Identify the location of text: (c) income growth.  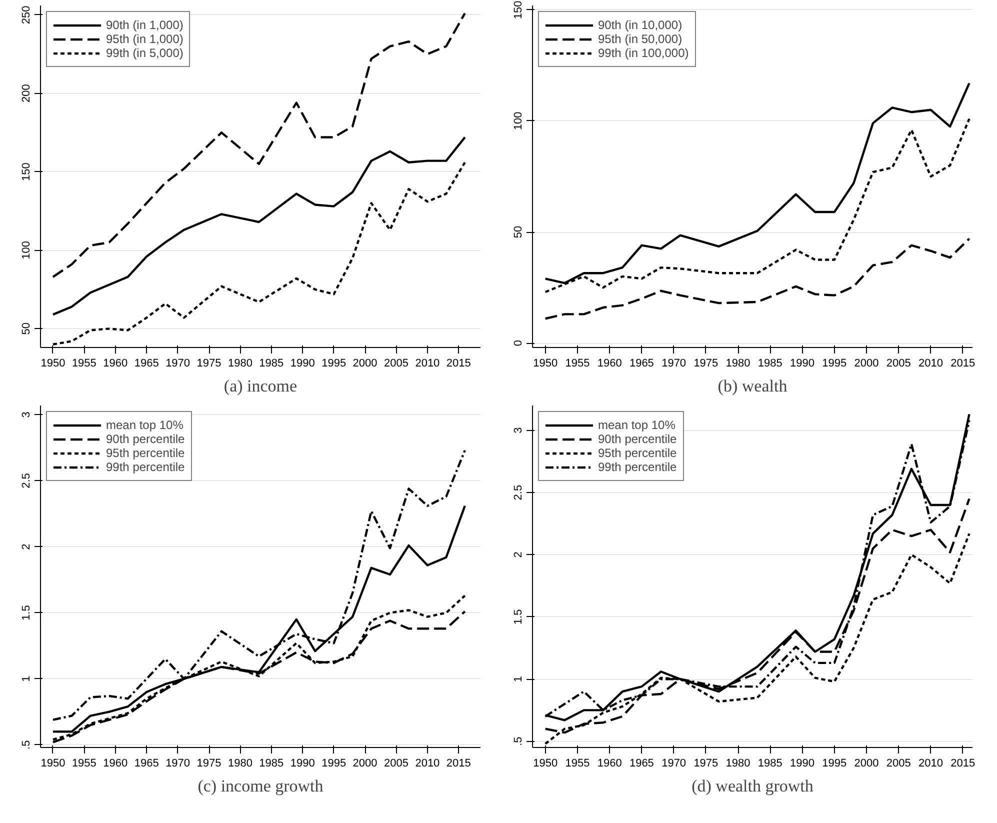
(261, 786).